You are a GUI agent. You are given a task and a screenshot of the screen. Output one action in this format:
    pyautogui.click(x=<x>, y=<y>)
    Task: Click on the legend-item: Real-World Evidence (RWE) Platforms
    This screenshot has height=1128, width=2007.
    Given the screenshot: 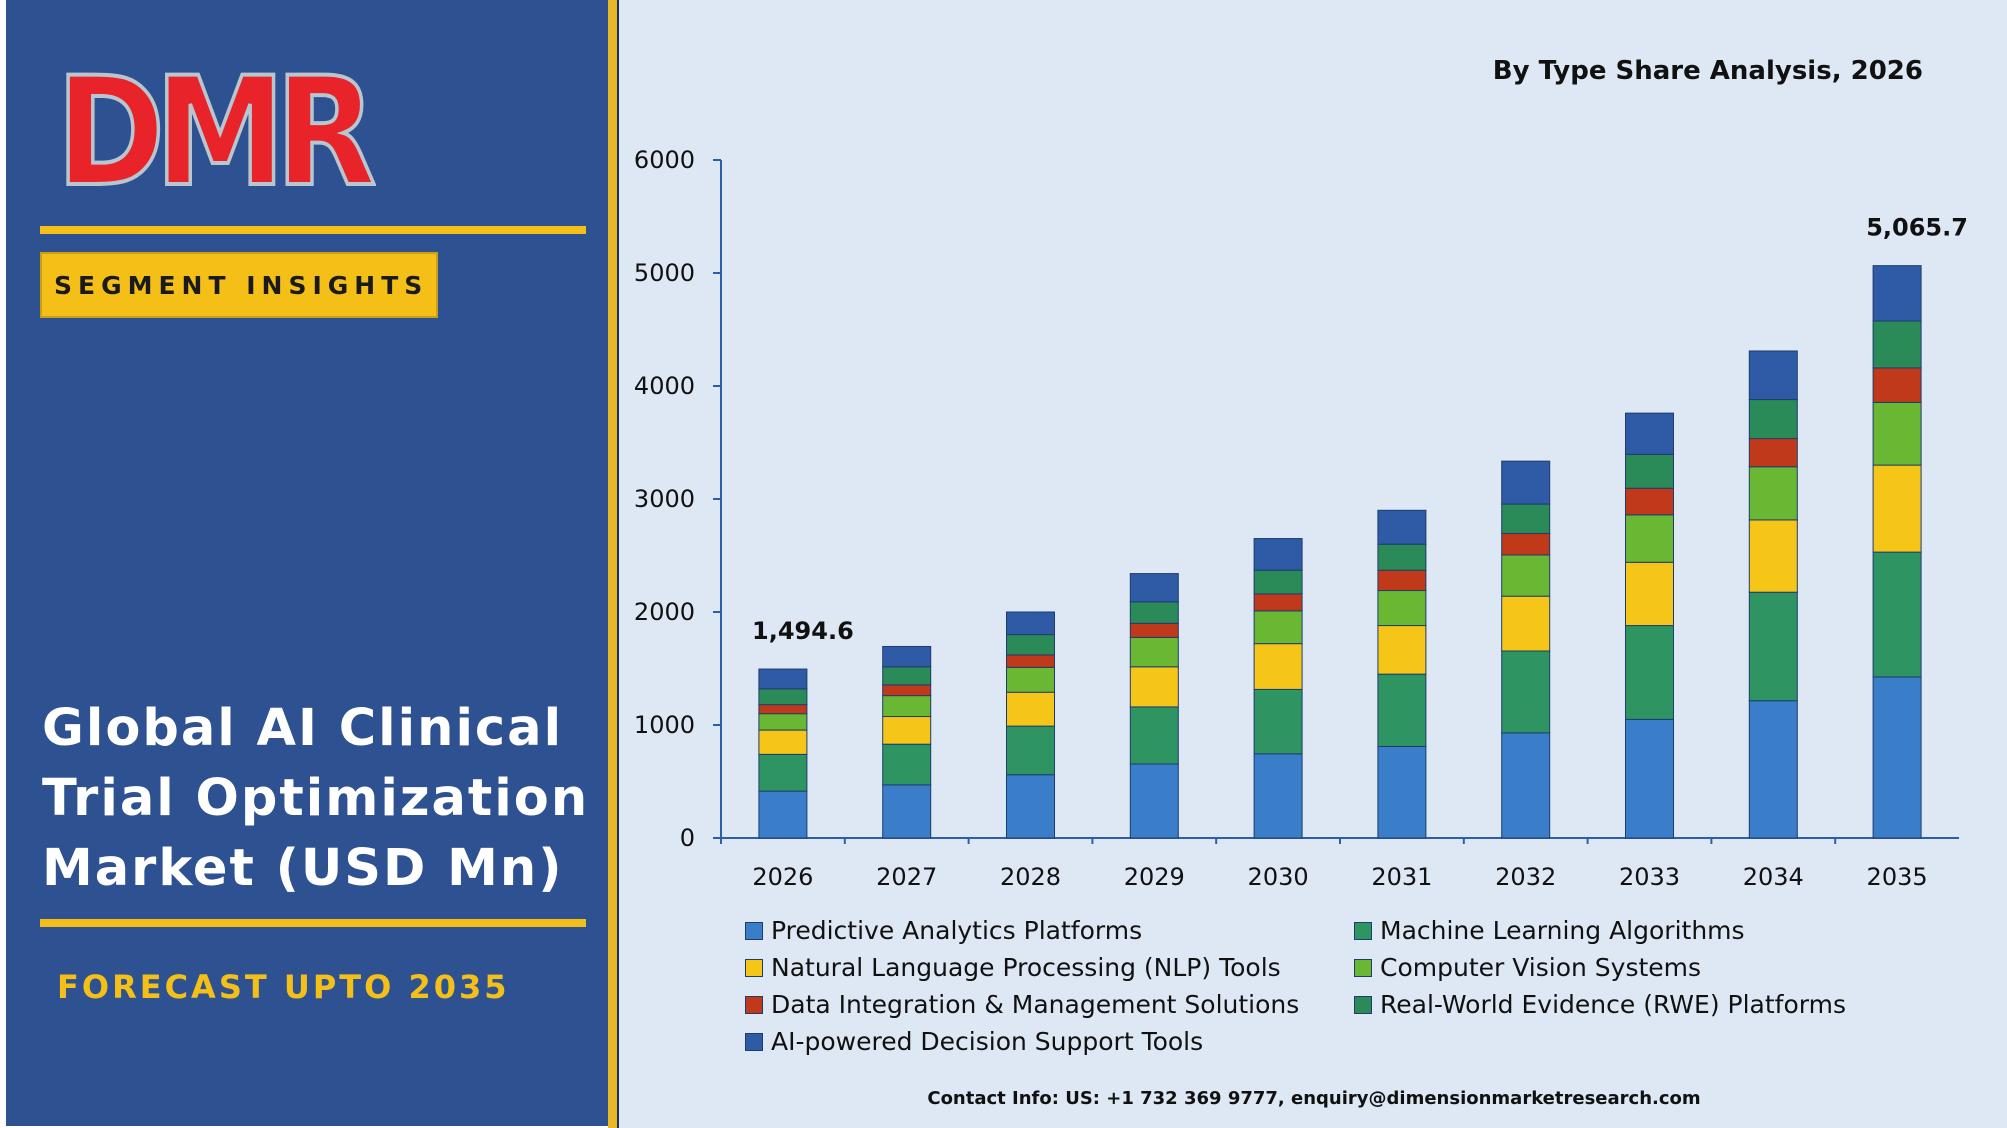 What is the action you would take?
    pyautogui.click(x=1600, y=1004)
    